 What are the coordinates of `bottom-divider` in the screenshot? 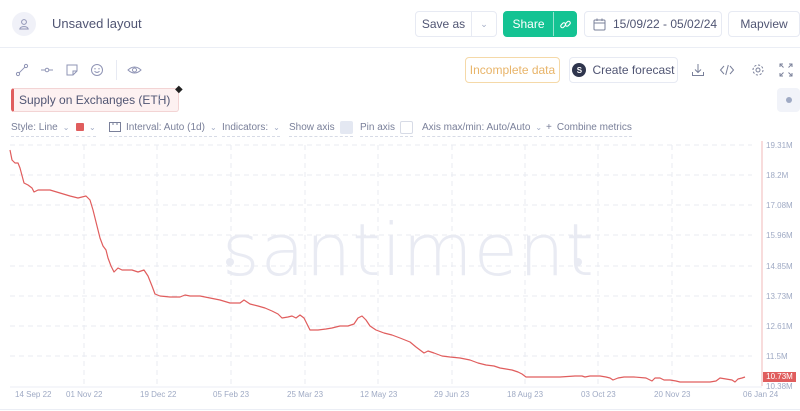 It's located at (400, 409).